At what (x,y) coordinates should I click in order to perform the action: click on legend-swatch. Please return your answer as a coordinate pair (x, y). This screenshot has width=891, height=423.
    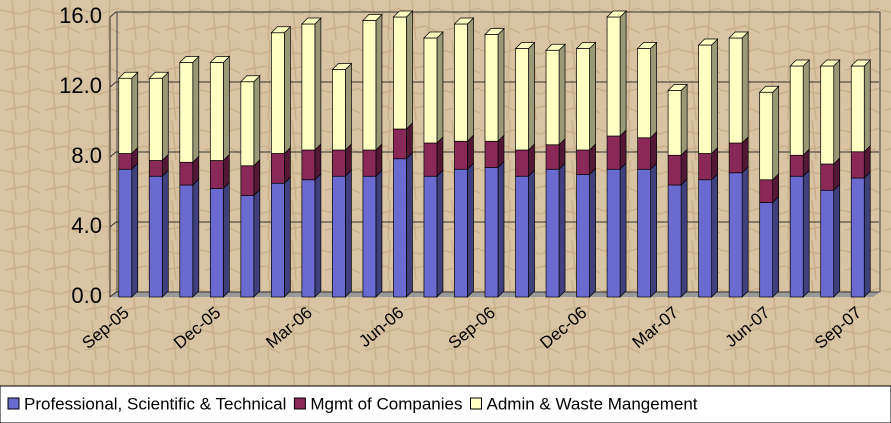
    Looking at the image, I should click on (13, 403).